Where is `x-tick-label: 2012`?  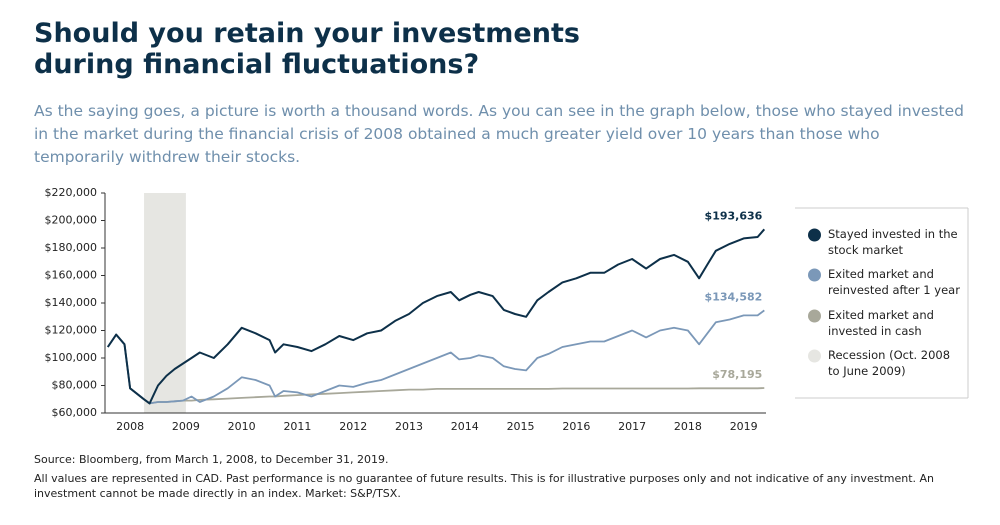
x-tick-label: 2012 is located at coordinates (353, 426).